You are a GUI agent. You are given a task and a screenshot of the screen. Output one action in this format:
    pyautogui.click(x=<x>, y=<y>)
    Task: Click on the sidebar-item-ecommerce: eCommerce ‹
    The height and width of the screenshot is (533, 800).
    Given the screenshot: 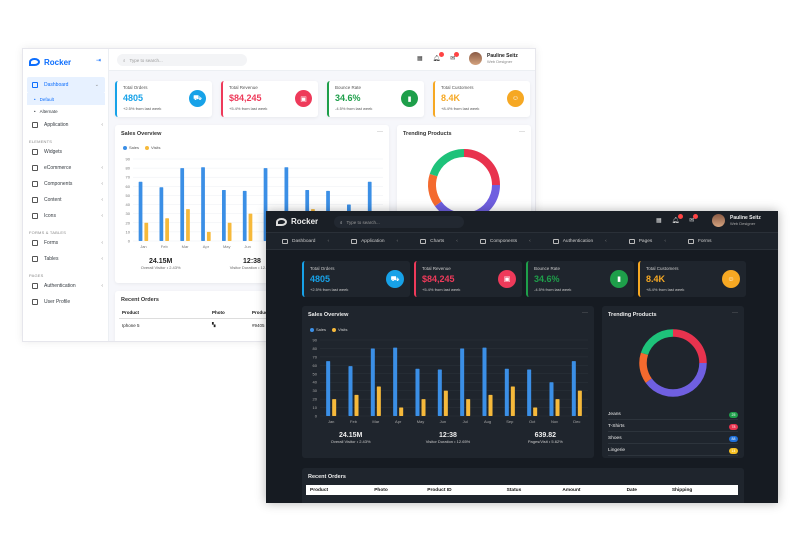 What is the action you would take?
    pyautogui.click(x=66, y=168)
    